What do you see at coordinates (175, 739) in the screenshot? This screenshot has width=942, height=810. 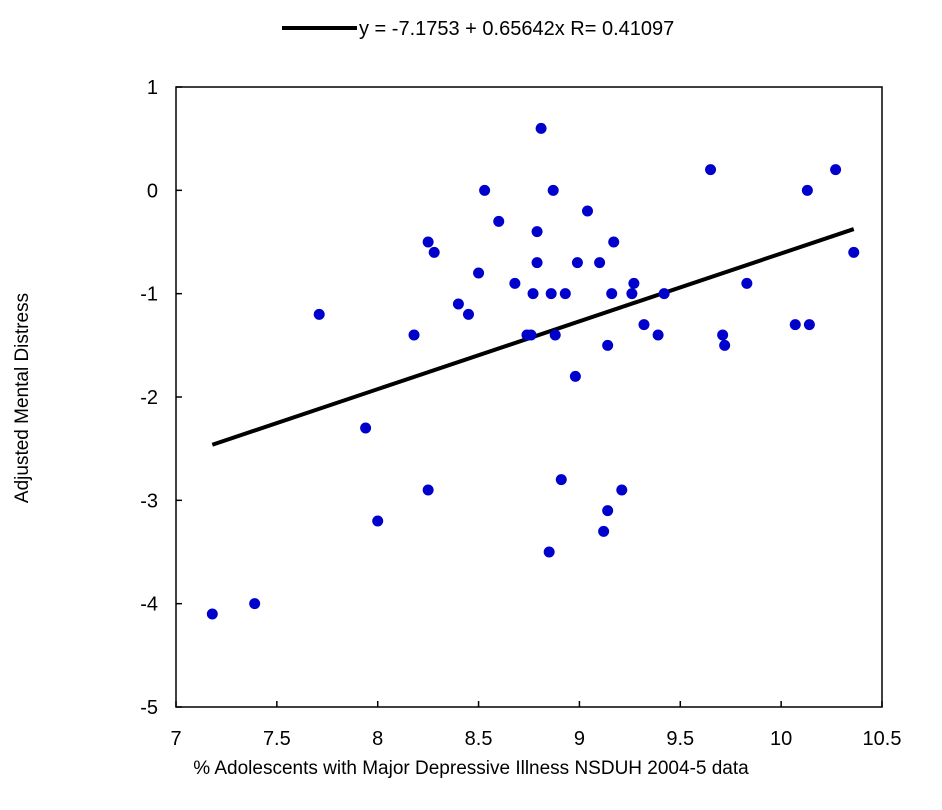 I see `x-tick-label: 7` at bounding box center [175, 739].